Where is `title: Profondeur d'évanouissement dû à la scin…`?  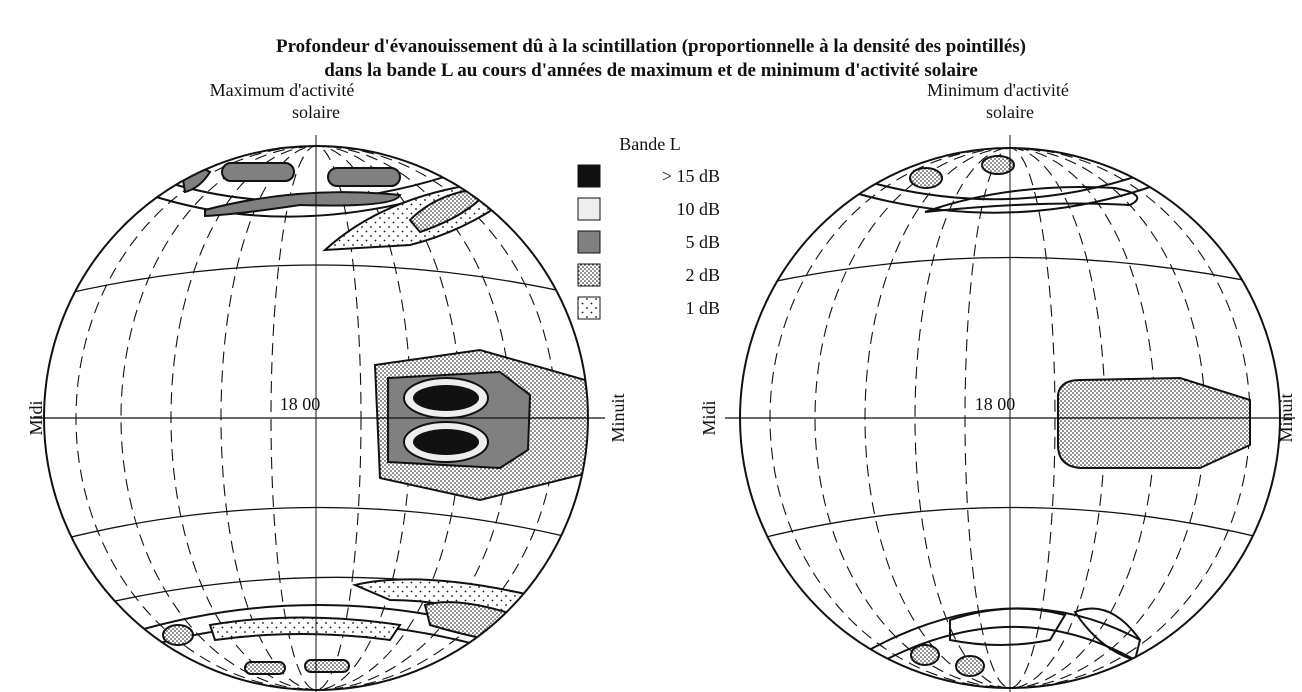
title: Profondeur d'évanouissement dû à la scin… is located at coordinates (651, 46).